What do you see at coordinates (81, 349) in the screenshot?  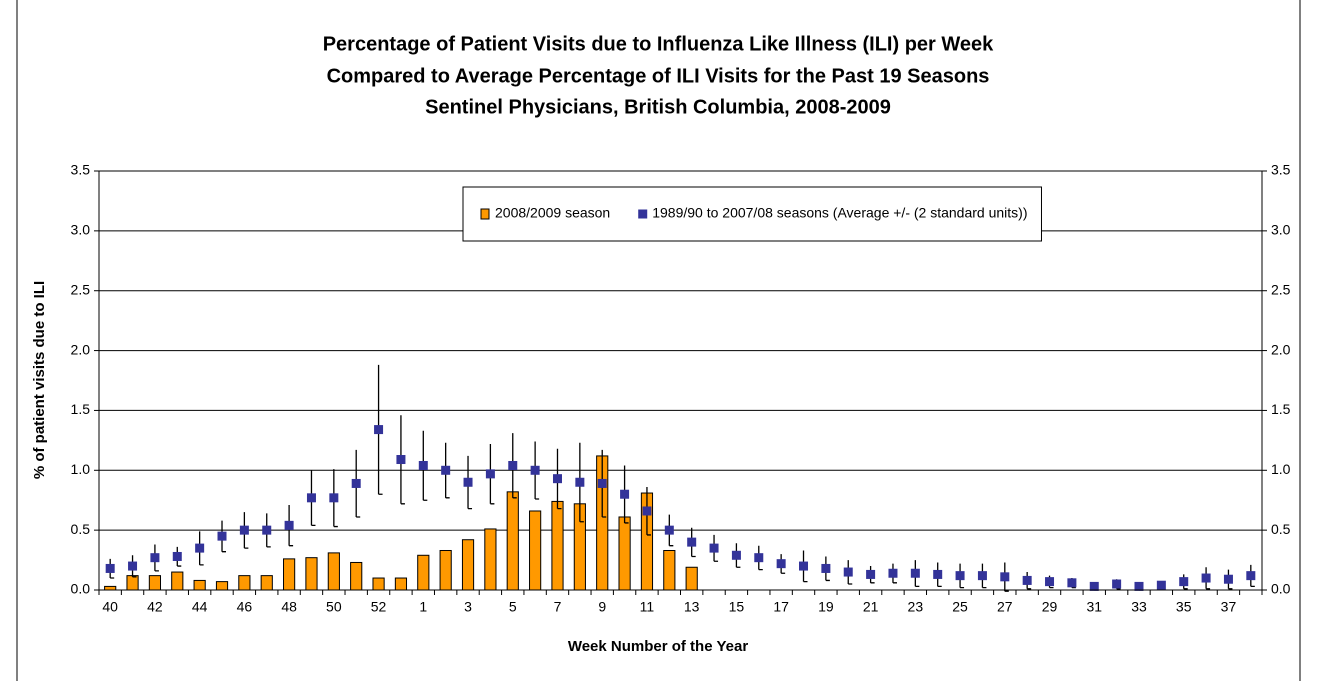 I see `y-tick-label: 2.0` at bounding box center [81, 349].